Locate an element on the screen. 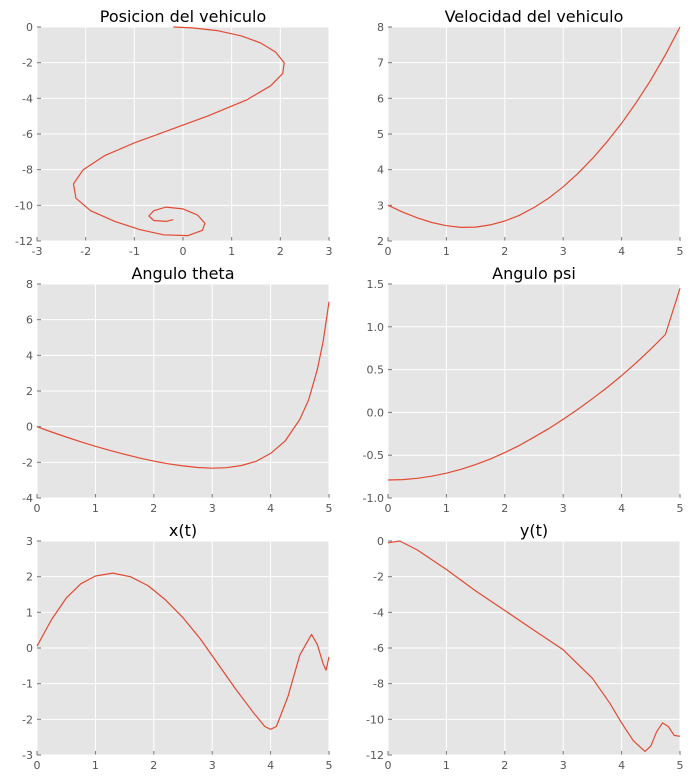  chart-title: Angulo psi is located at coordinates (534, 273).